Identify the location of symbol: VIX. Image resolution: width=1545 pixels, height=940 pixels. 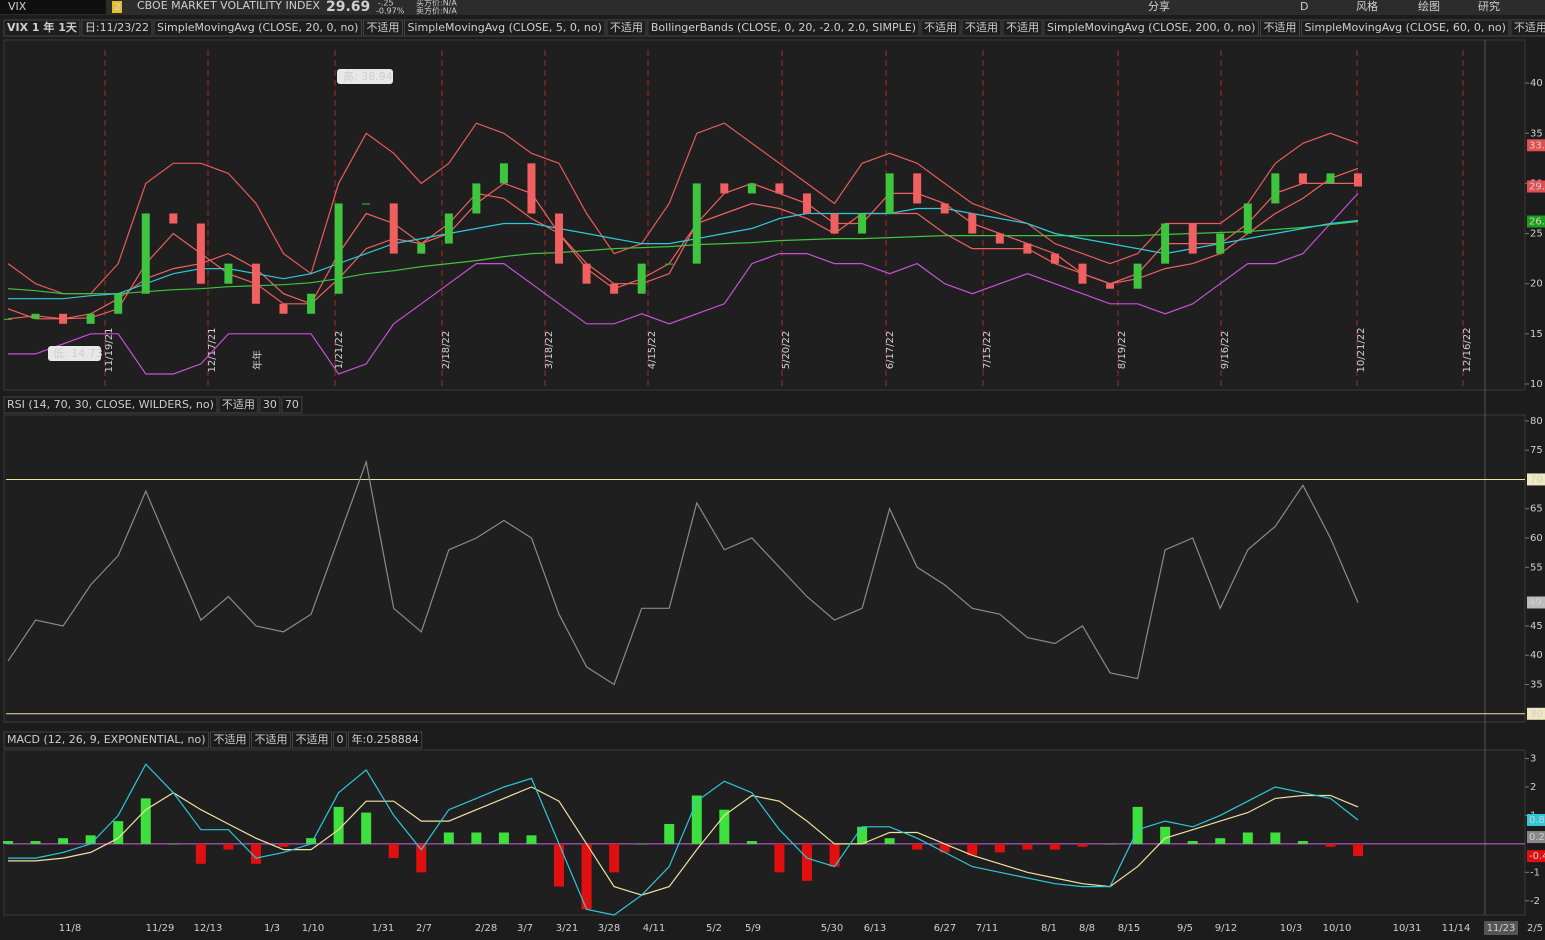
(17, 6).